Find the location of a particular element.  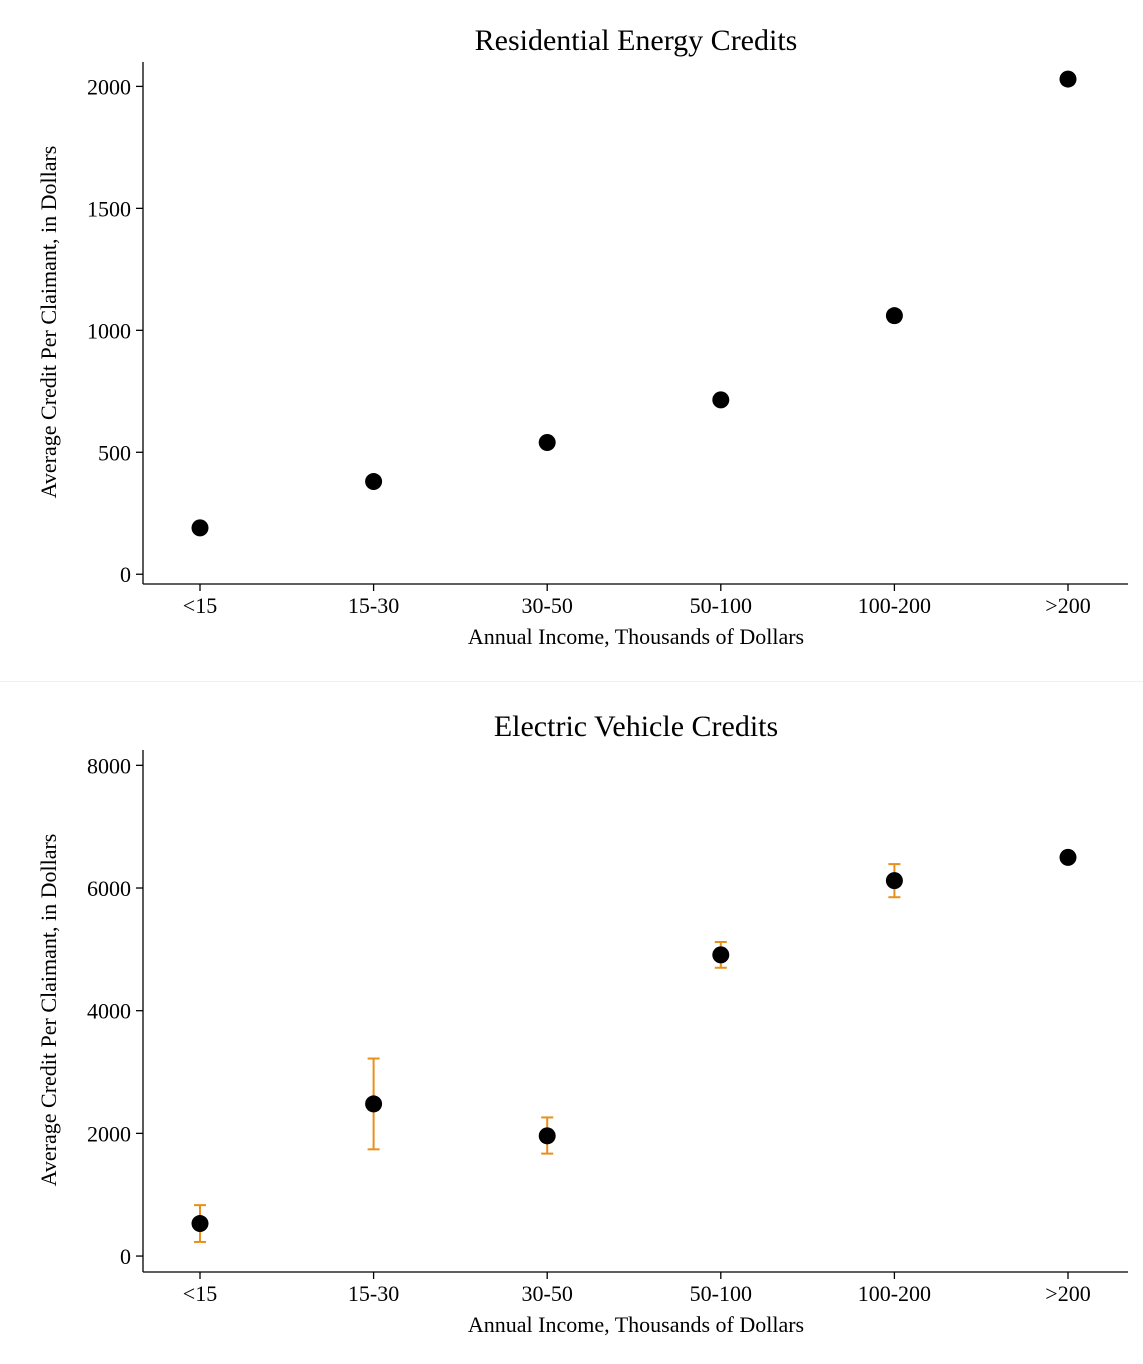

y-tick-label: 6000 is located at coordinates (109, 888).